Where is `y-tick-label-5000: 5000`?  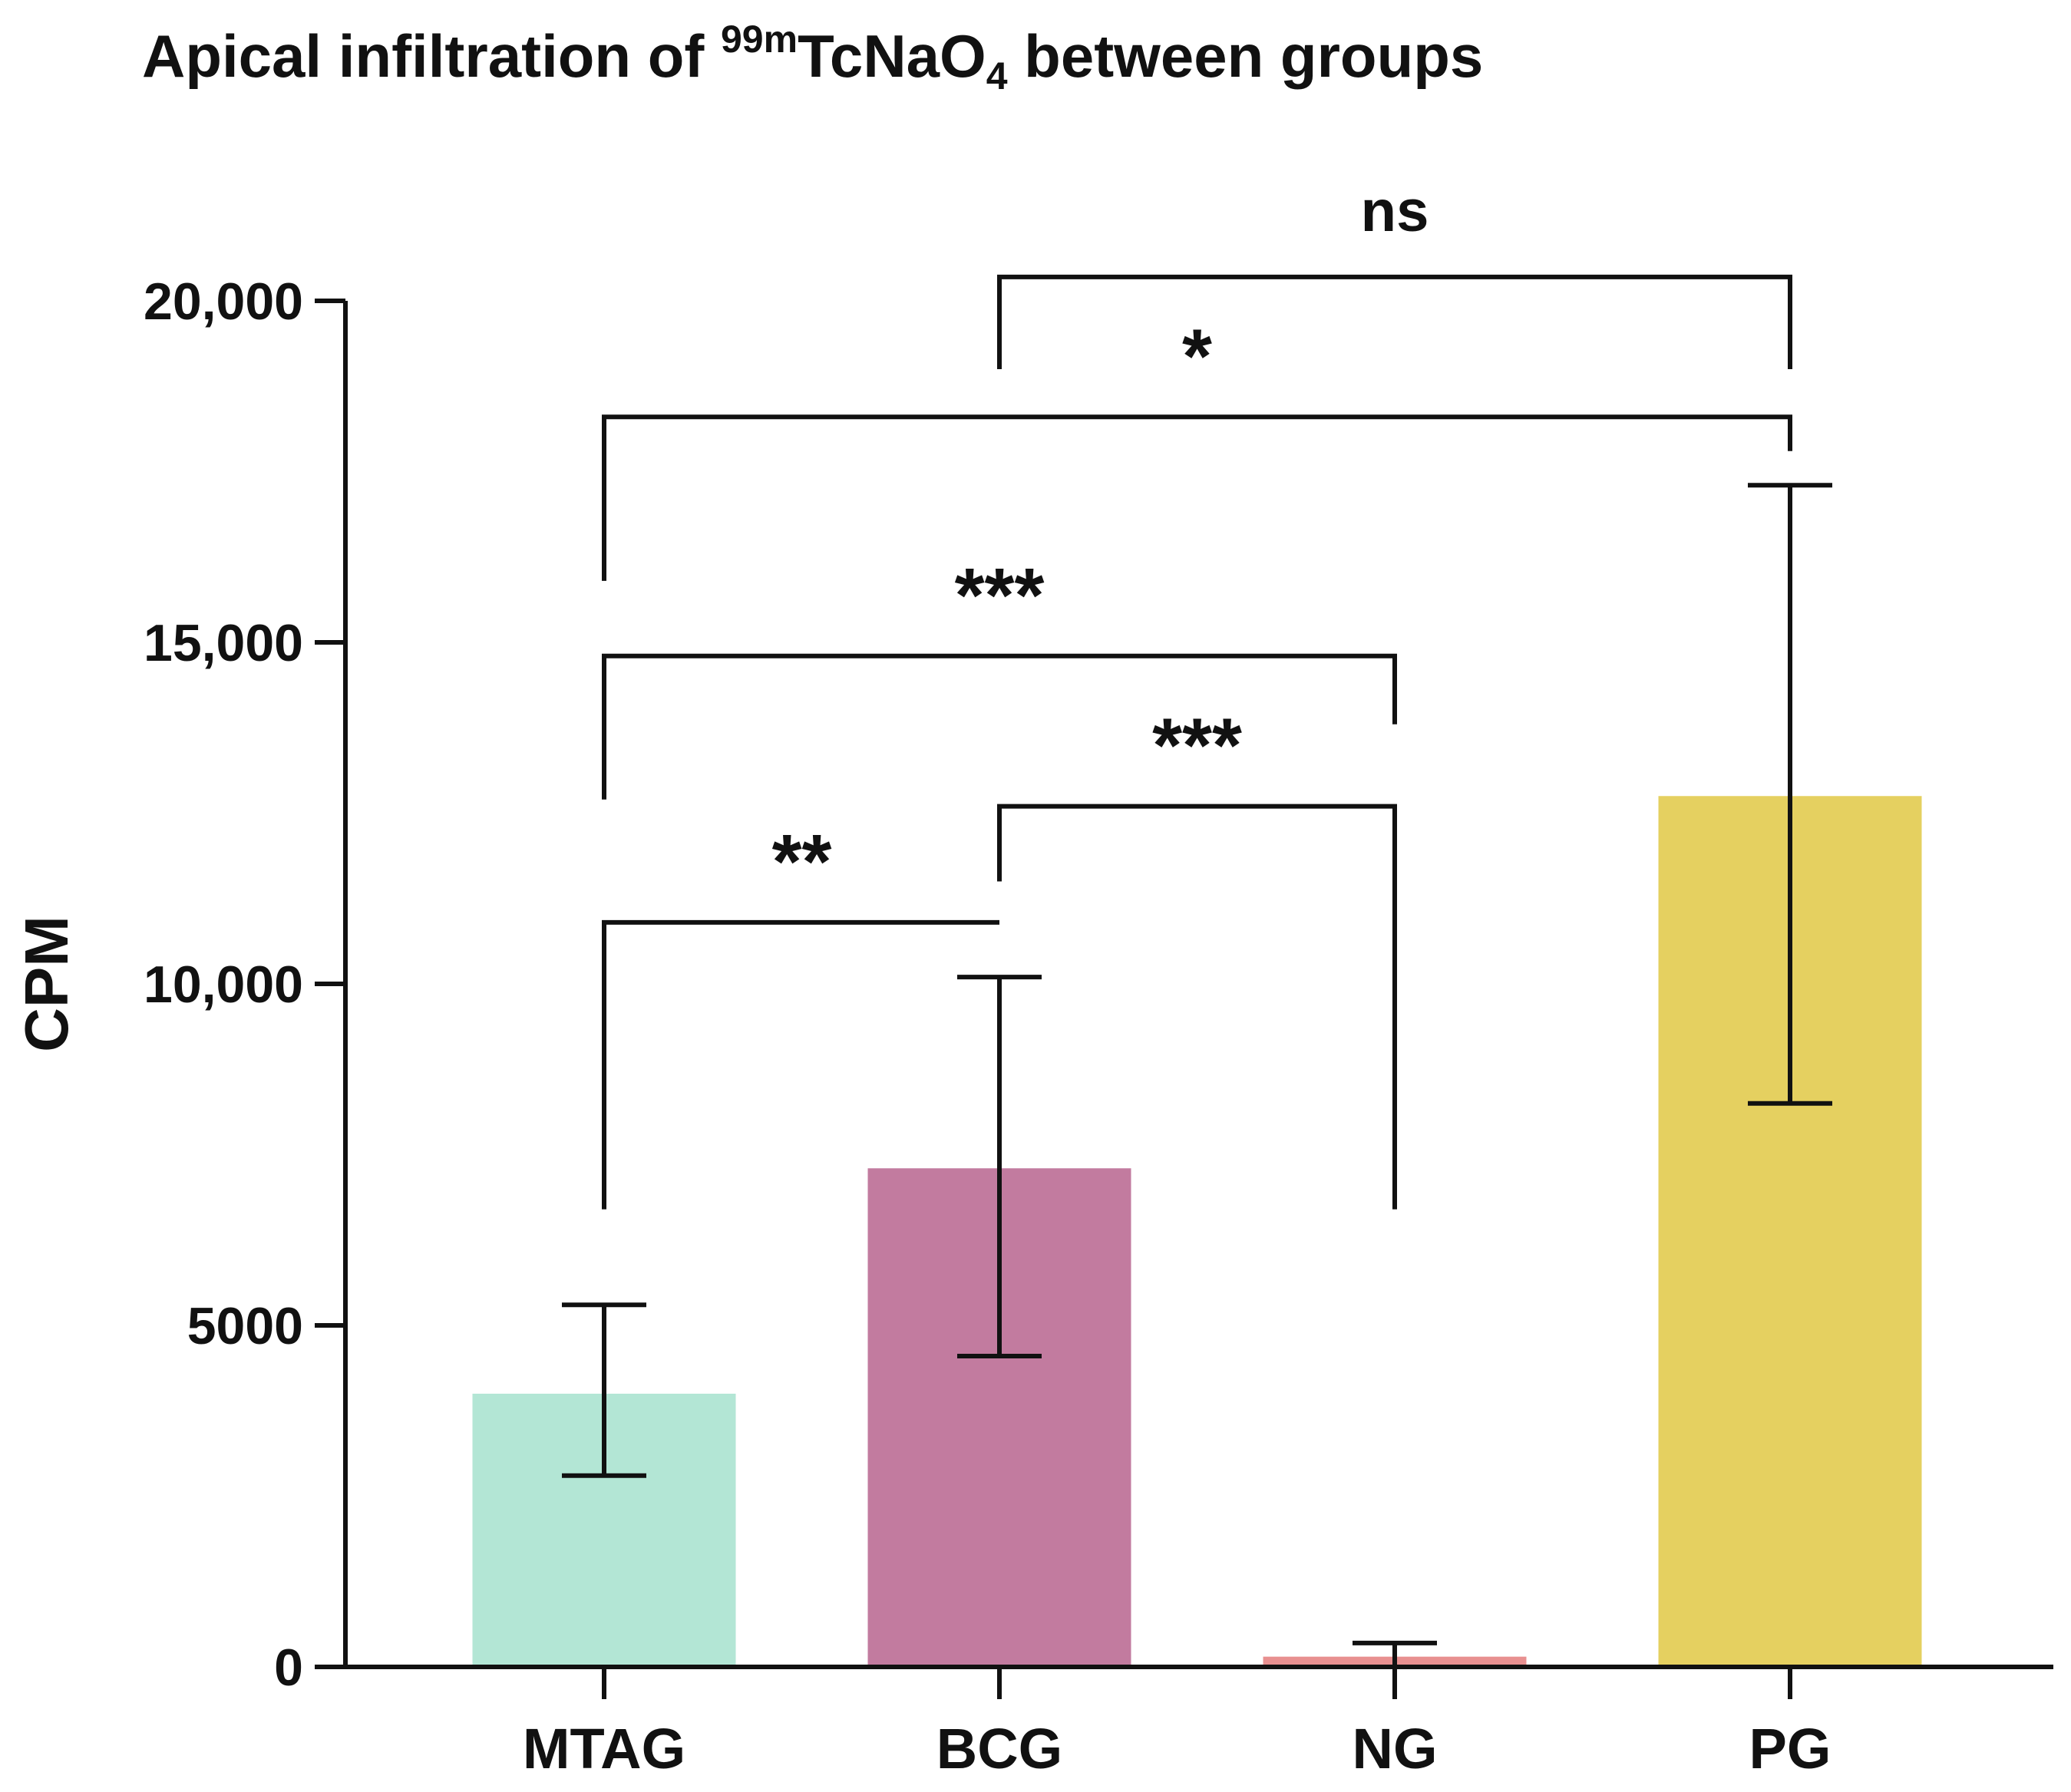
y-tick-label-5000: 5000 is located at coordinates (245, 1326).